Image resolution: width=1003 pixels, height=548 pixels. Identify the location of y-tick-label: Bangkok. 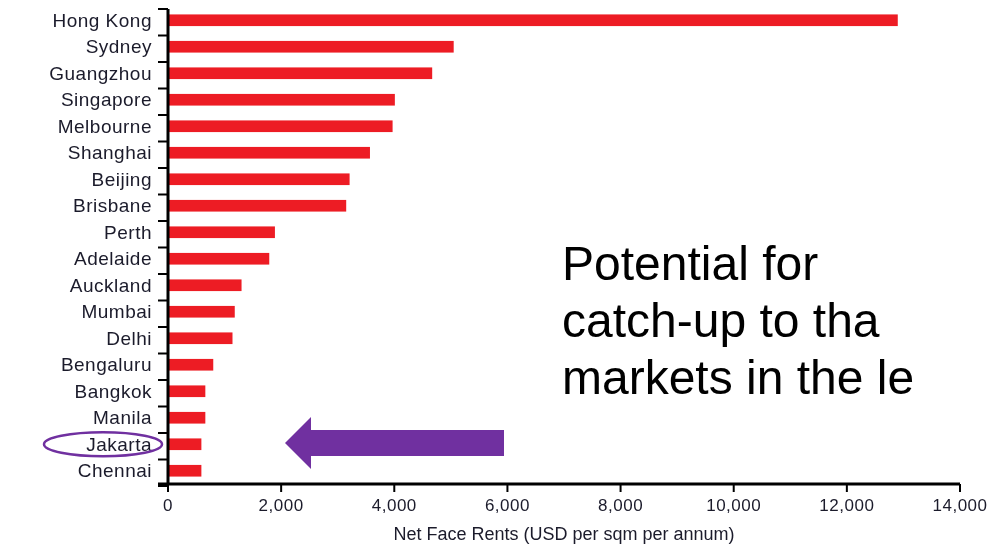
(113, 391).